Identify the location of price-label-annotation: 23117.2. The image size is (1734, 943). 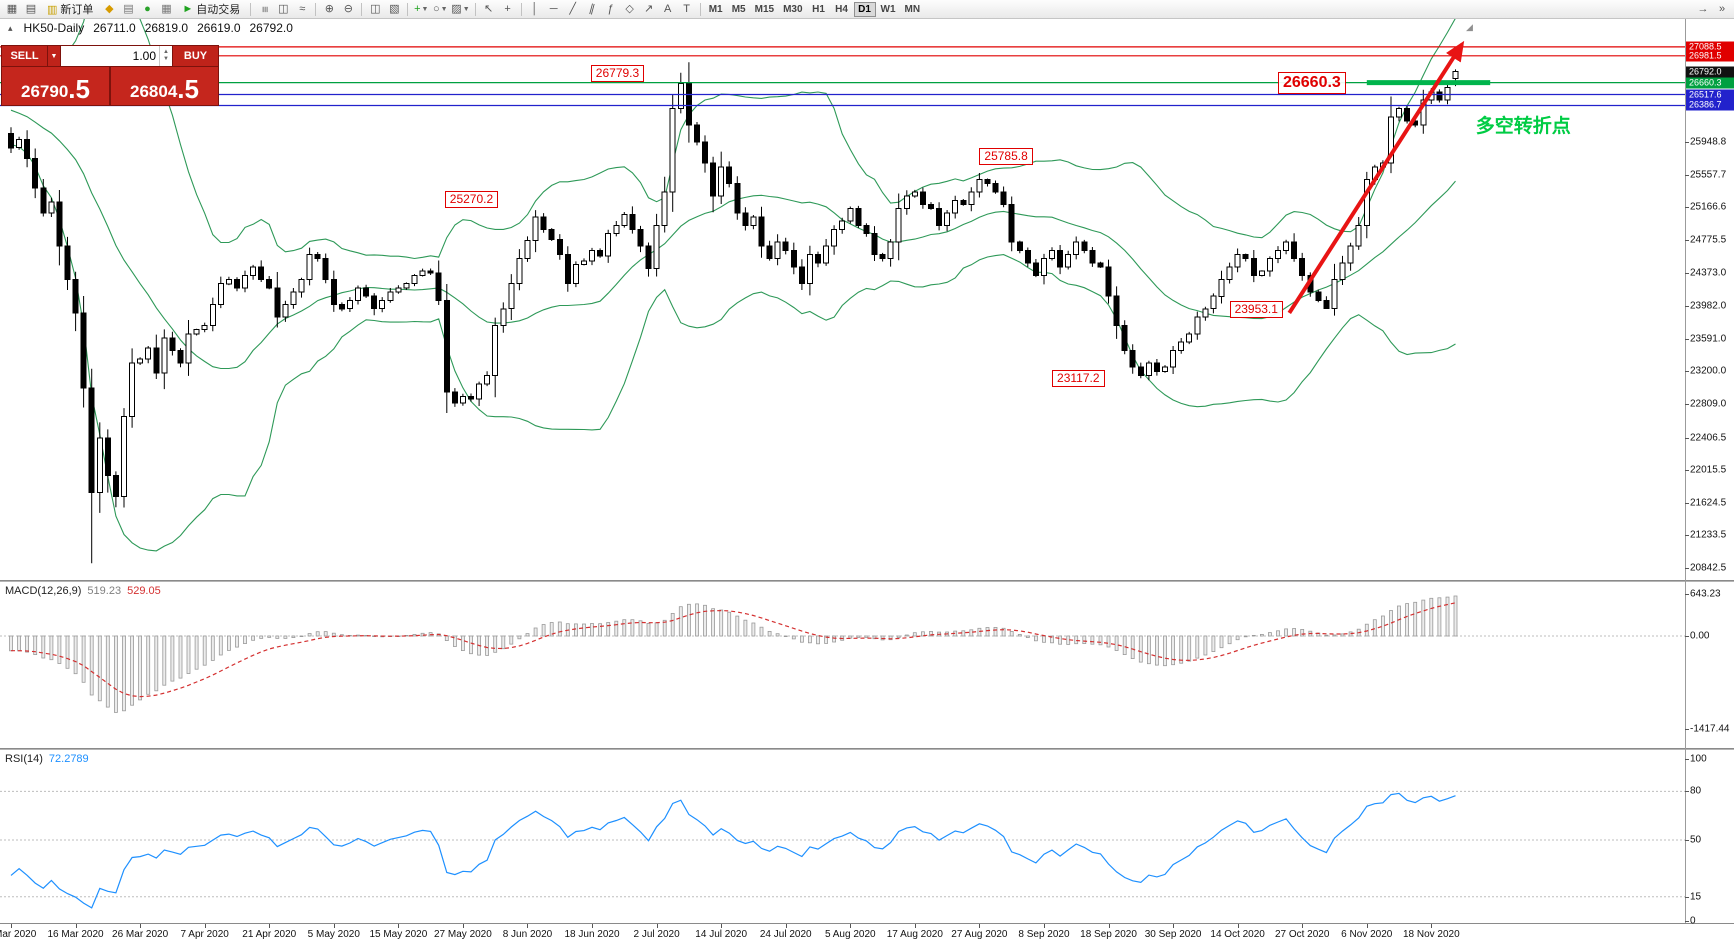
(1078, 379).